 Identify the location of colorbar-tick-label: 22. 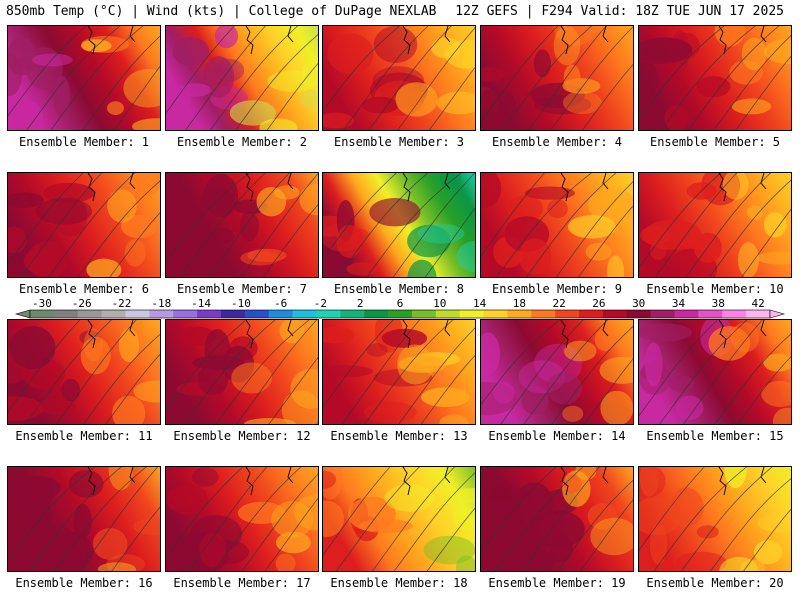
(558, 303).